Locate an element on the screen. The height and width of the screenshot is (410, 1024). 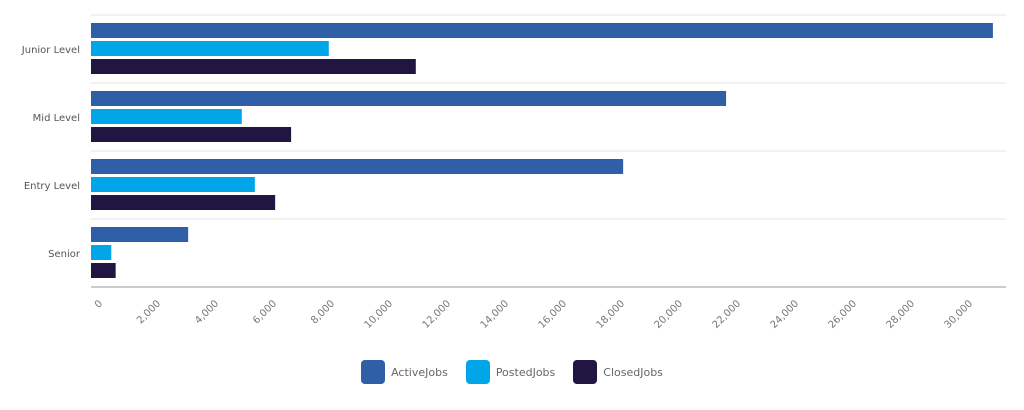
x-tick-label: 12,000 is located at coordinates (437, 314).